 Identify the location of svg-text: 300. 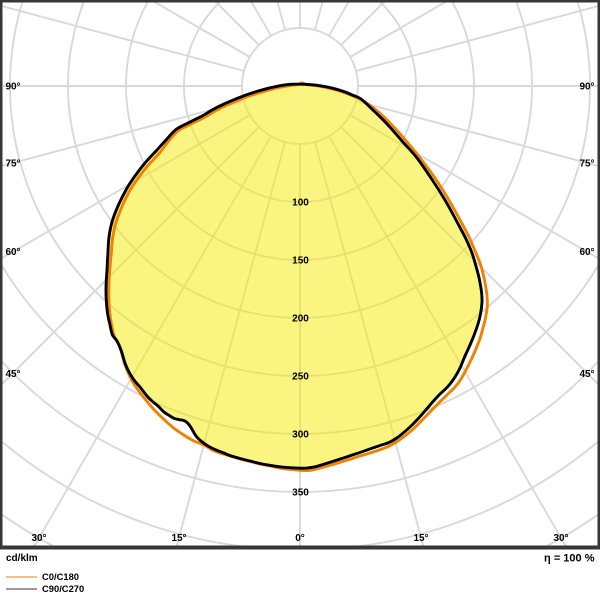
(300, 435).